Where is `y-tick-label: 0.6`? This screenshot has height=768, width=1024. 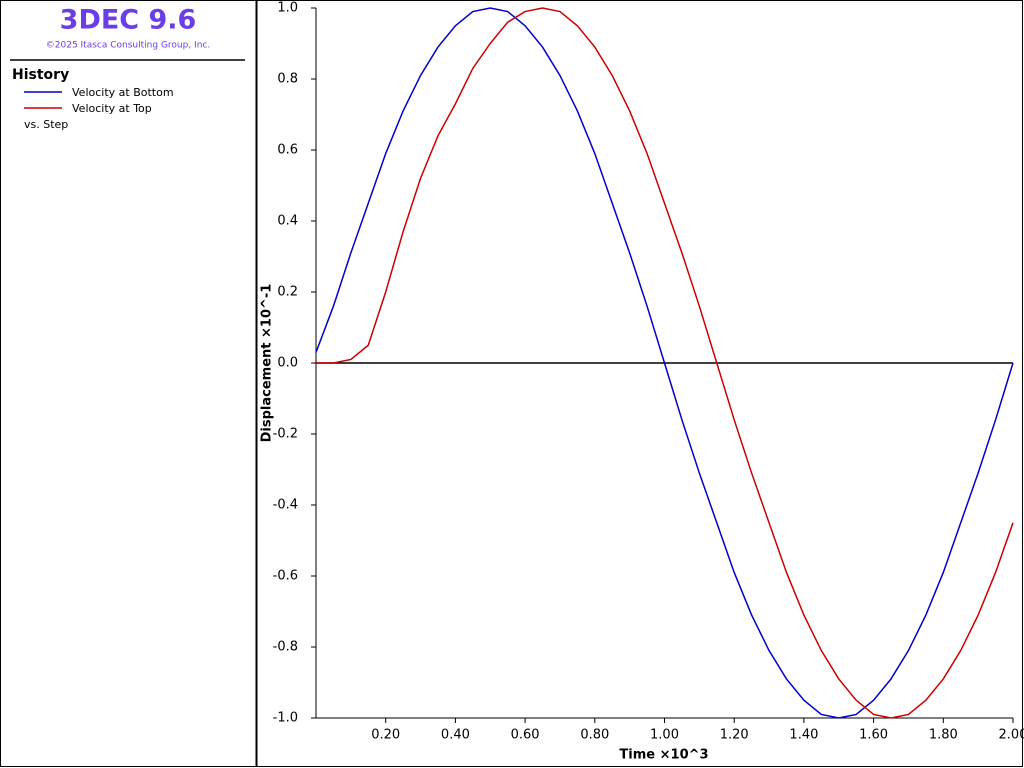
y-tick-label: 0.6 is located at coordinates (287, 150).